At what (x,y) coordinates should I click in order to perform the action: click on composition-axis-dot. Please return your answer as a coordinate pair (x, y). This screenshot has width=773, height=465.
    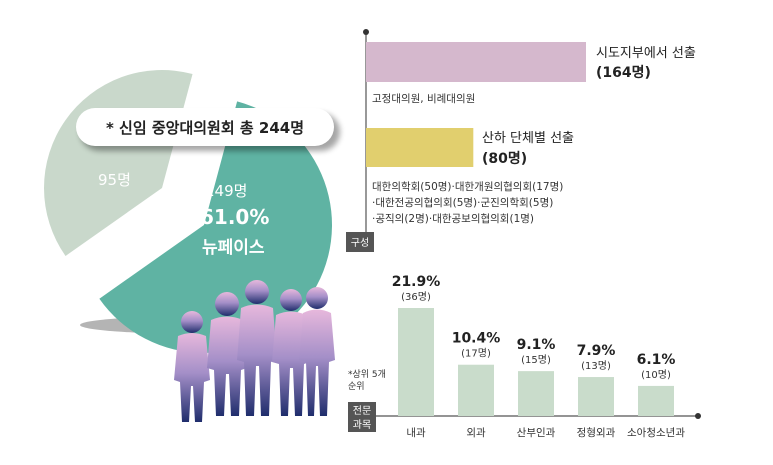
    Looking at the image, I should click on (366, 32).